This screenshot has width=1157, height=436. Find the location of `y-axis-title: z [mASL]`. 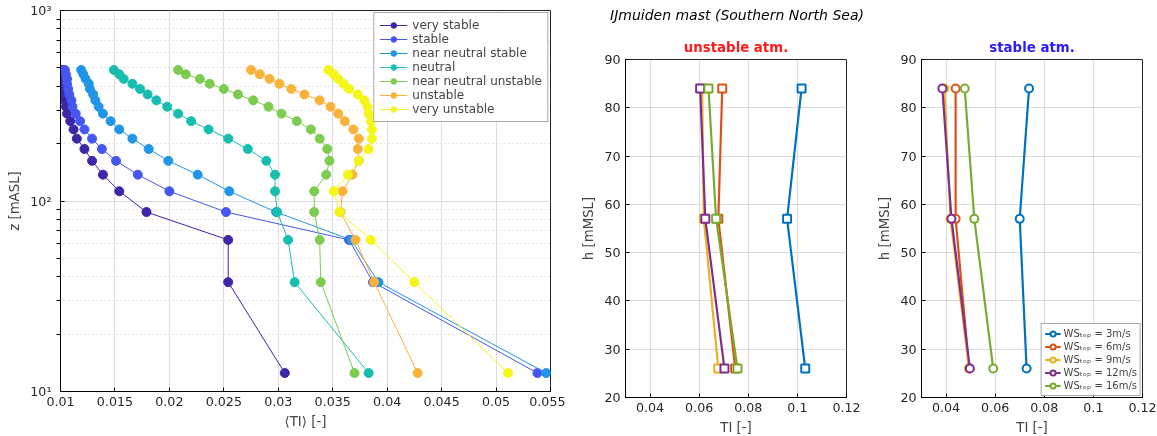

y-axis-title: z [mASL] is located at coordinates (15, 201).